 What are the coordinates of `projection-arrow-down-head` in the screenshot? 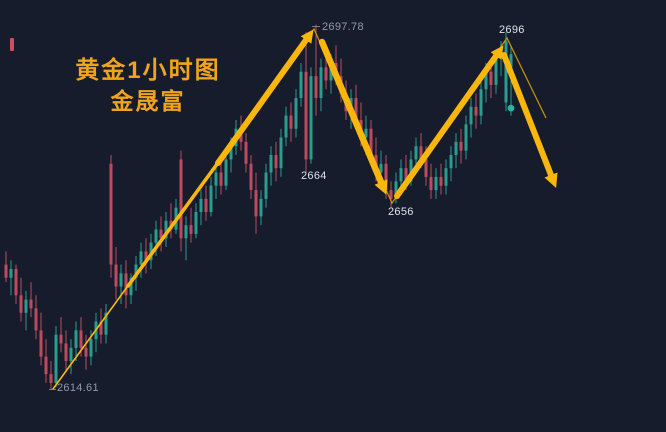 It's located at (551, 180).